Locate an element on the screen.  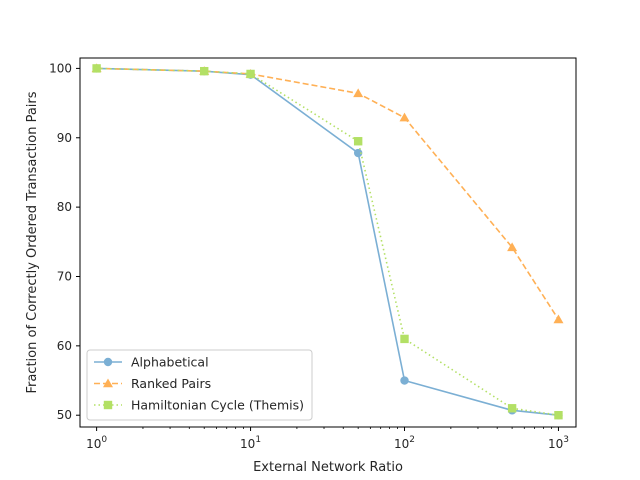
legend-entry: Hamiltonian Cycle (Themis) is located at coordinates (199, 405).